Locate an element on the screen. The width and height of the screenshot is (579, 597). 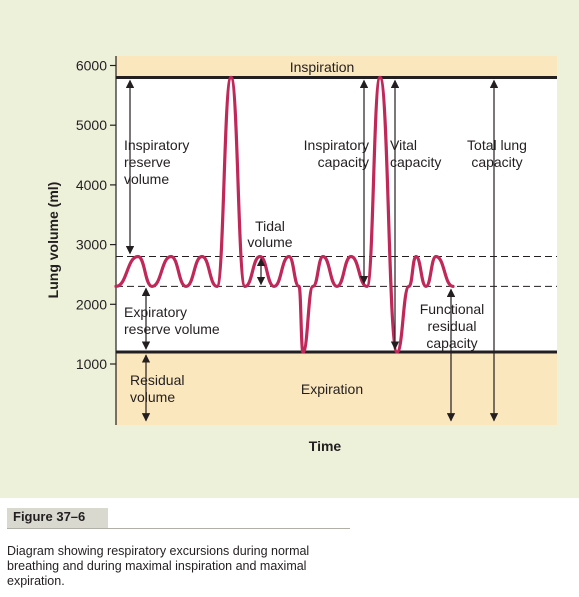
y-tick-label: 4000 is located at coordinates (91, 185).